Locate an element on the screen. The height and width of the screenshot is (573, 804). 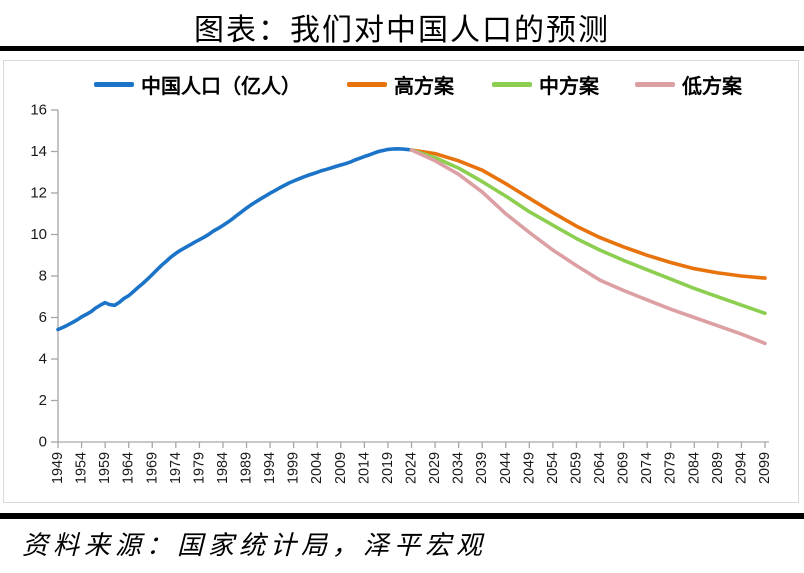
svg-text: 10 is located at coordinates (38, 234).